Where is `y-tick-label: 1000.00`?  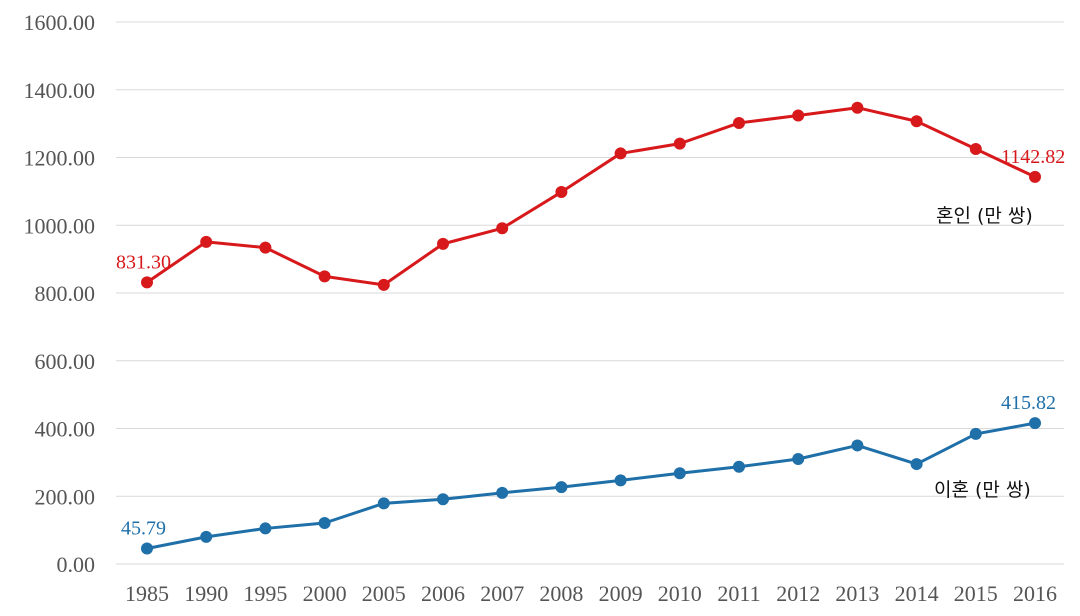 y-tick-label: 1000.00 is located at coordinates (60, 225).